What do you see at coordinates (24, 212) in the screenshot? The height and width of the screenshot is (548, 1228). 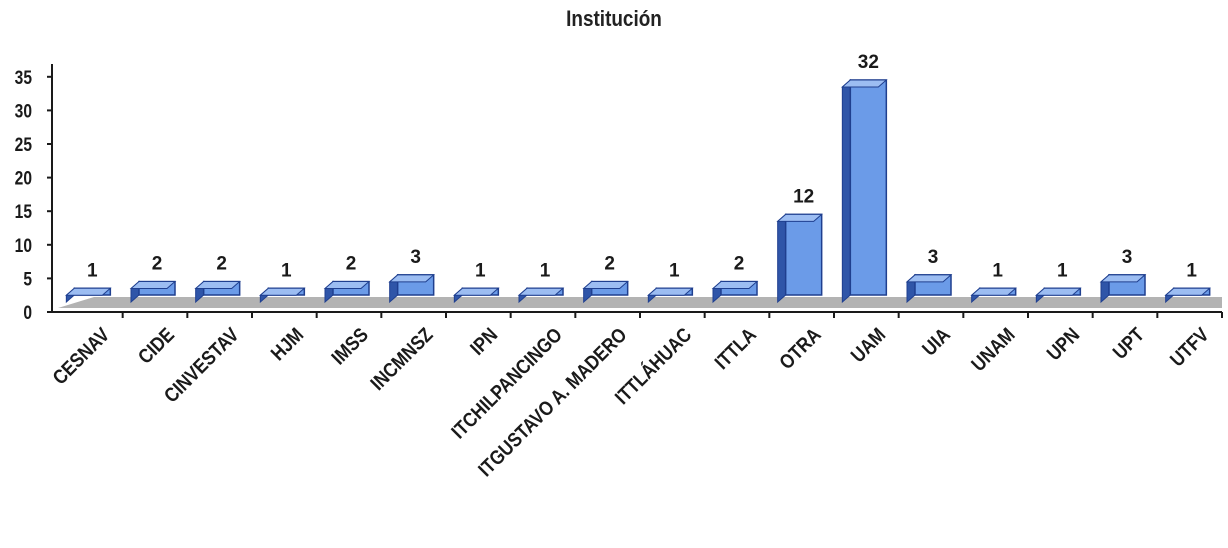 I see `y-tick-label: 15` at bounding box center [24, 212].